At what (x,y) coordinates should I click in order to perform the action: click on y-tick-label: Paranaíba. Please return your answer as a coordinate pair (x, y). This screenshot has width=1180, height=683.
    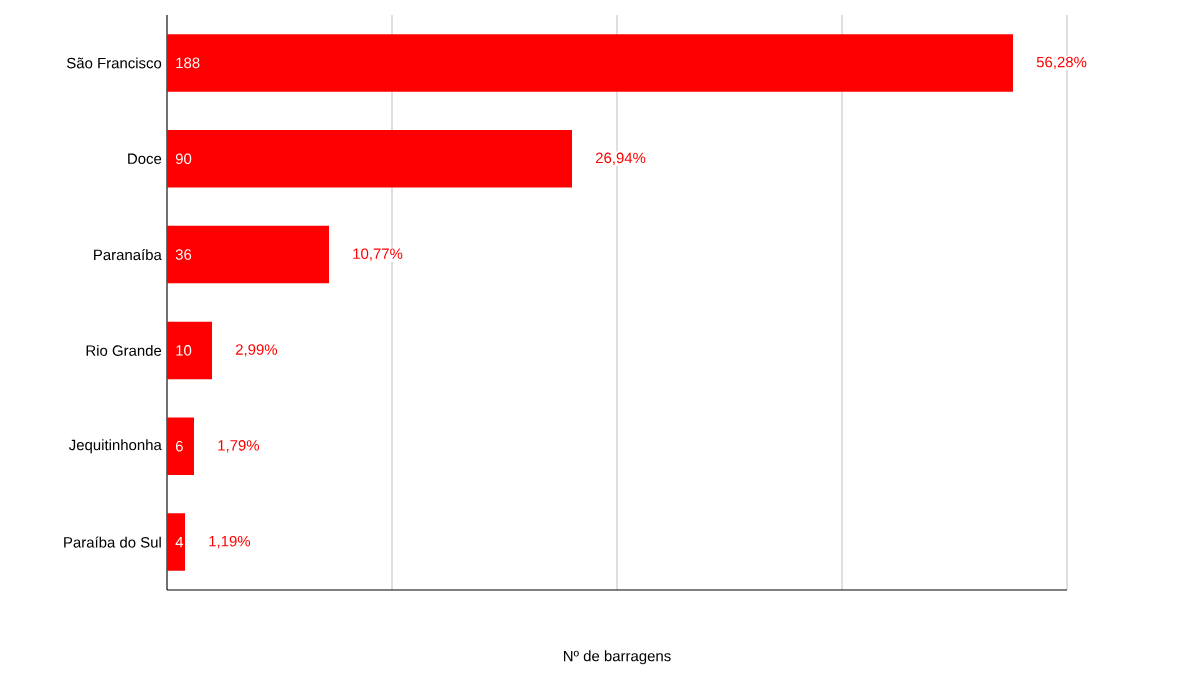
    Looking at the image, I should click on (128, 255).